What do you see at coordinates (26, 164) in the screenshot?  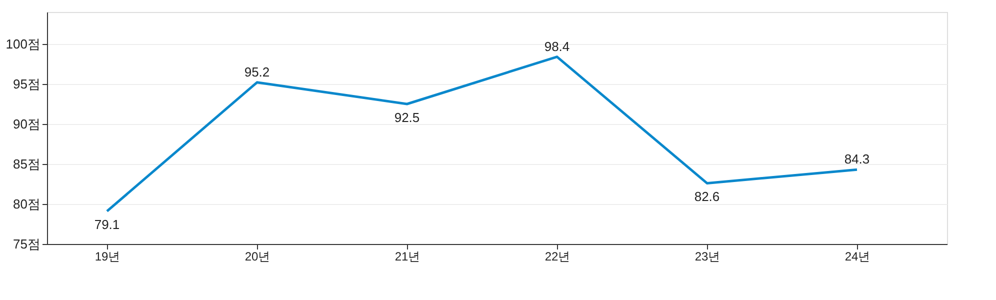 I see `y-tick-label: 85점` at bounding box center [26, 164].